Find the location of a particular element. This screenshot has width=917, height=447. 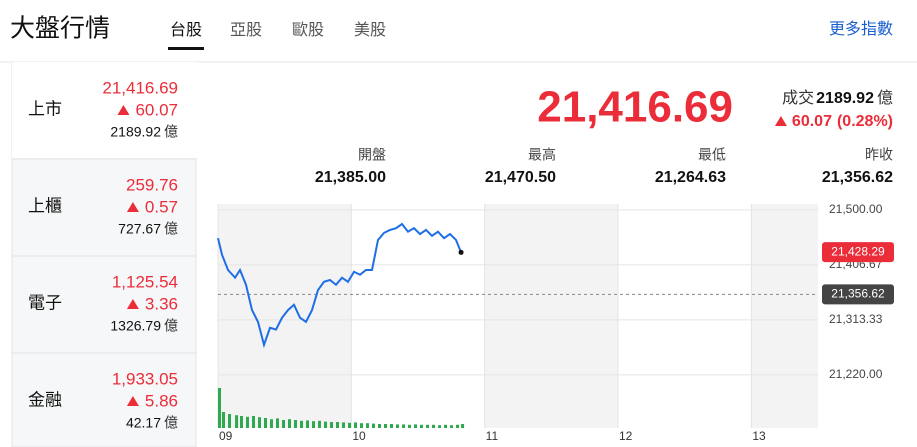

y-tick-label: 21,313.33 is located at coordinates (856, 319).